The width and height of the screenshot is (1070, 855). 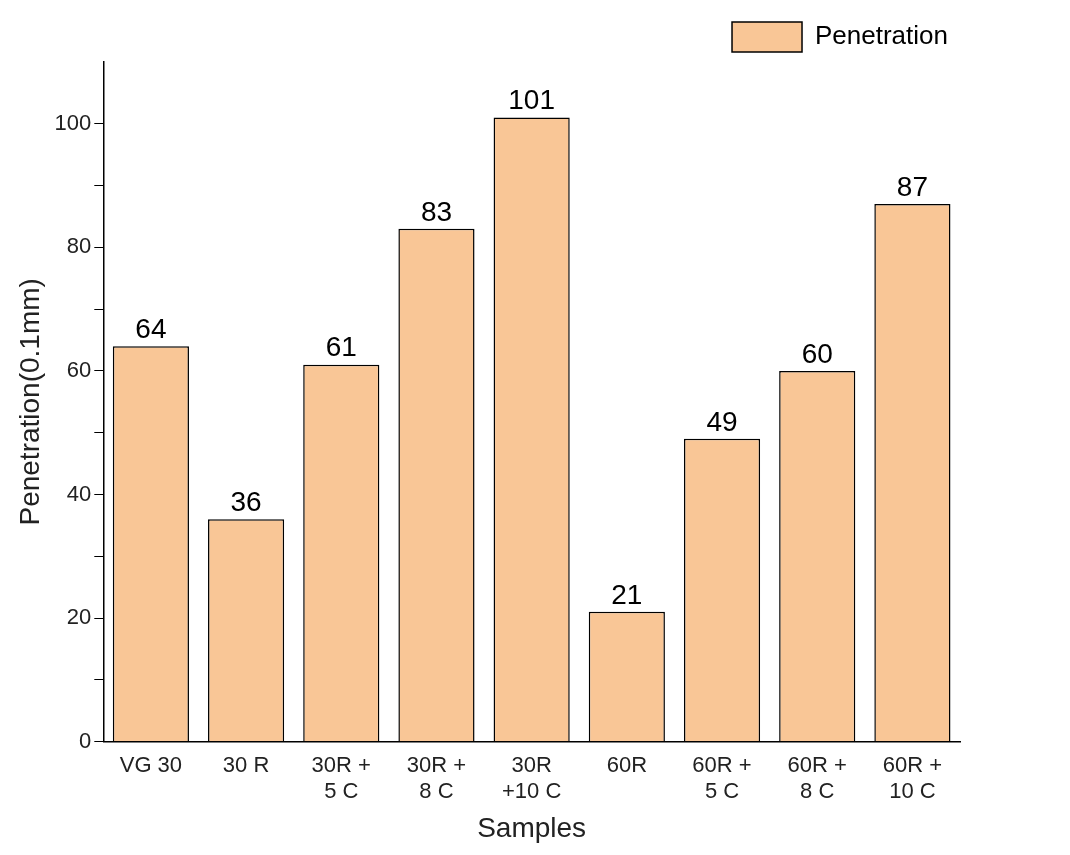 What do you see at coordinates (79, 493) in the screenshot?
I see `y-tick-label: 40` at bounding box center [79, 493].